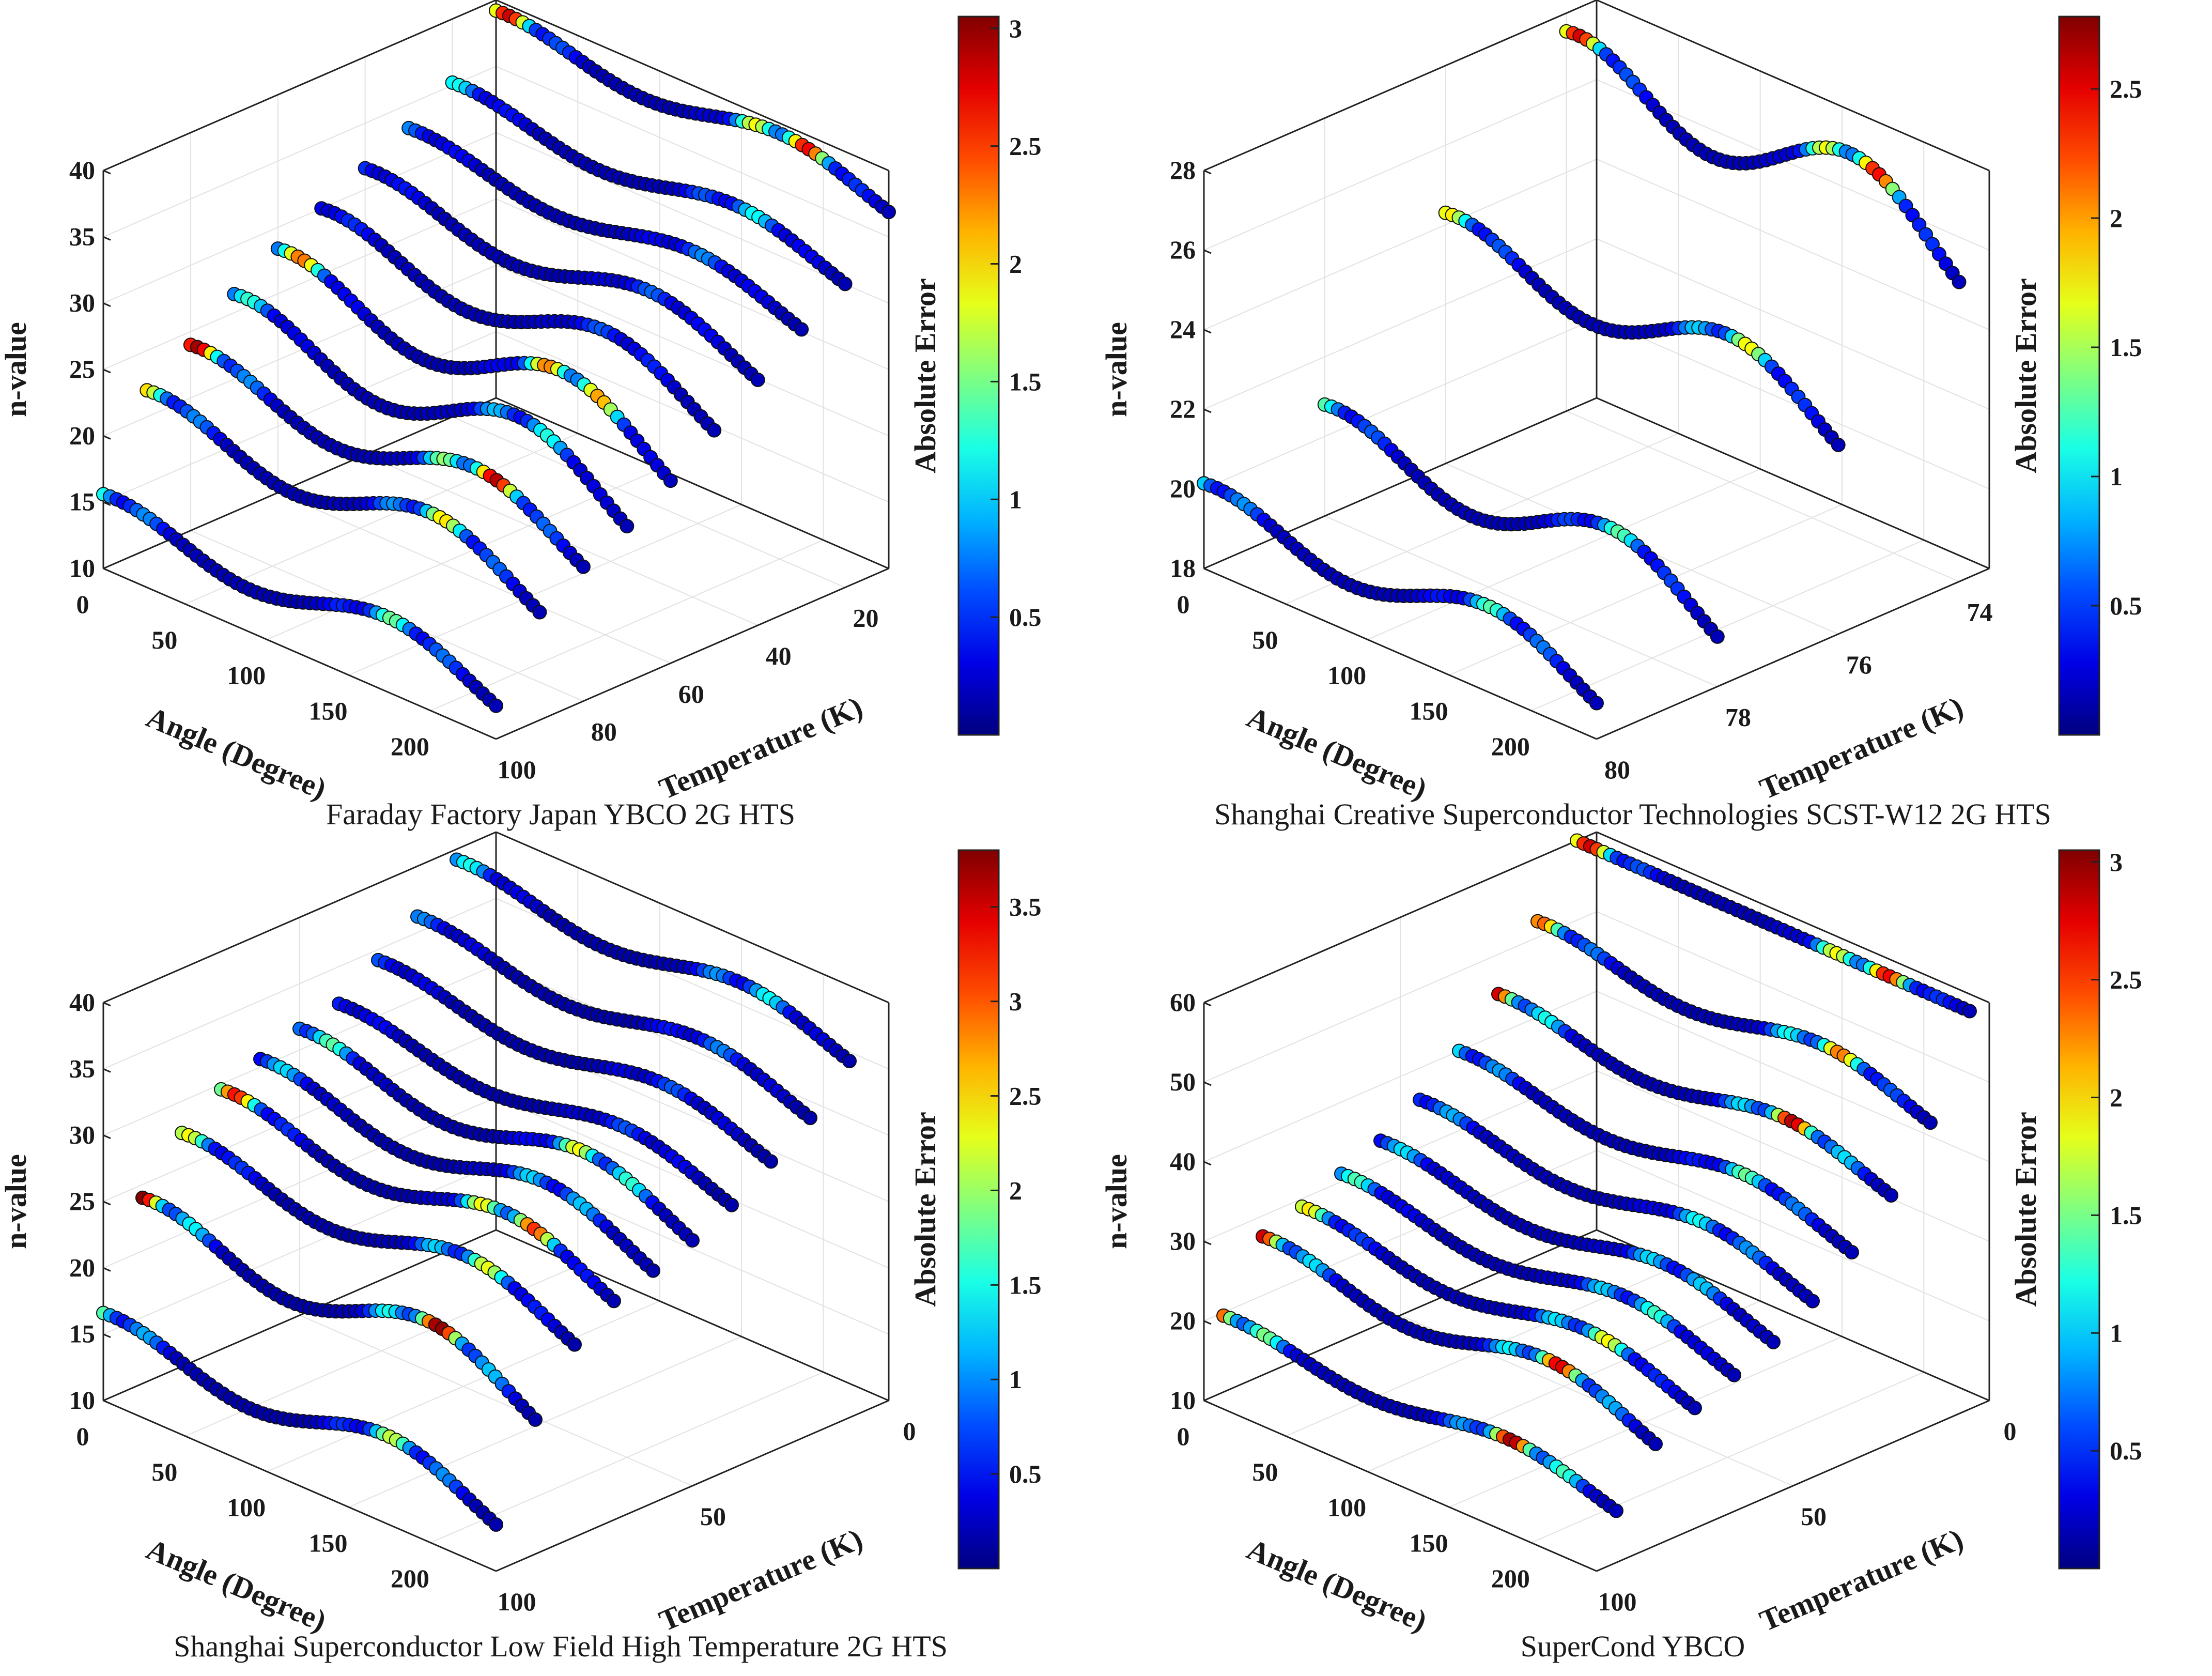 This screenshot has width=2212, height=1676. I want to click on panel-caption: Faraday Factory Japan YBCO 2G HTS, so click(560, 814).